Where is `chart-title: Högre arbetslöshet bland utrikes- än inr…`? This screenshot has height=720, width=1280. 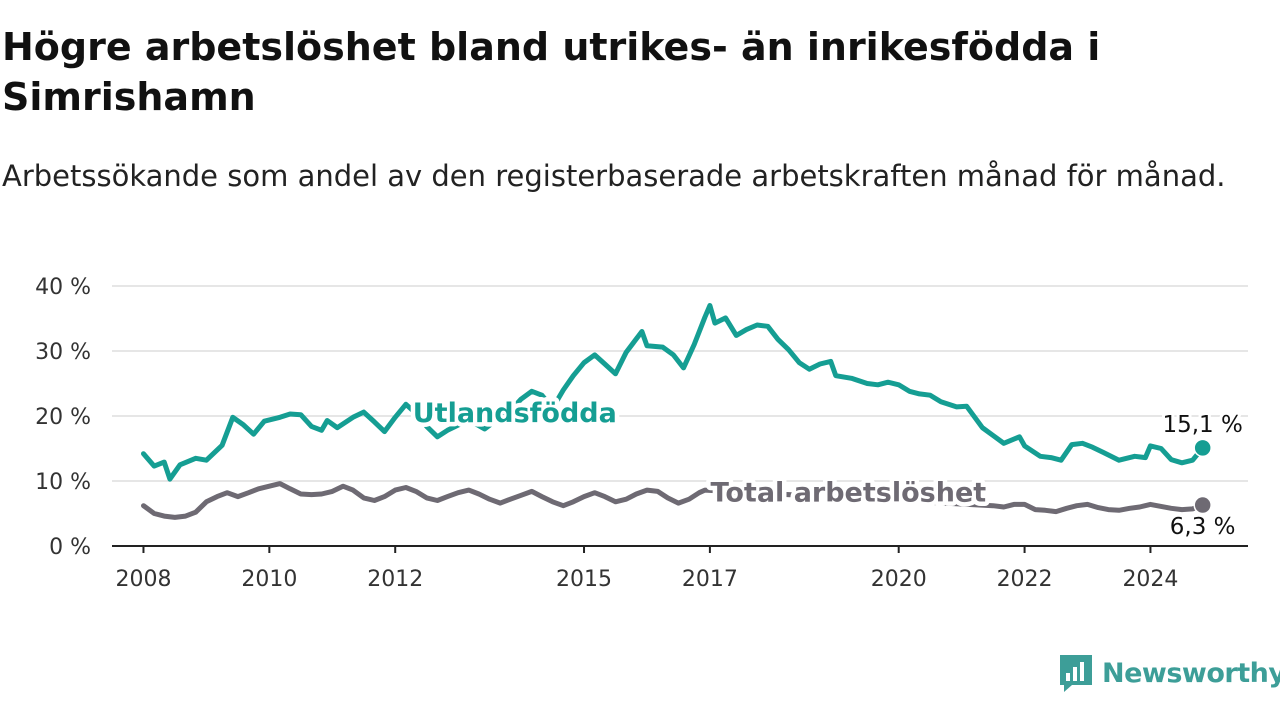 chart-title: Högre arbetslöshet bland utrikes- än inr… is located at coordinates (551, 72).